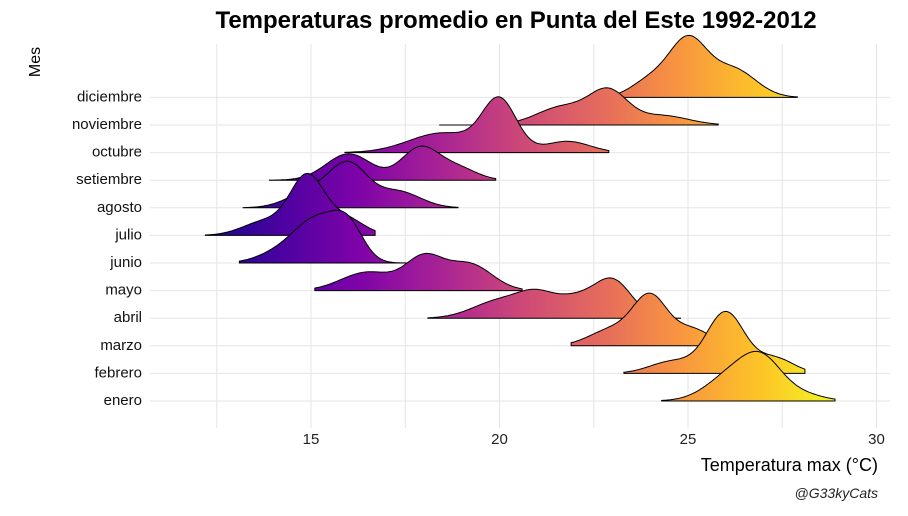 This screenshot has width=908, height=516. Describe the element at coordinates (121, 345) in the screenshot. I see `category-label: marzo` at that location.